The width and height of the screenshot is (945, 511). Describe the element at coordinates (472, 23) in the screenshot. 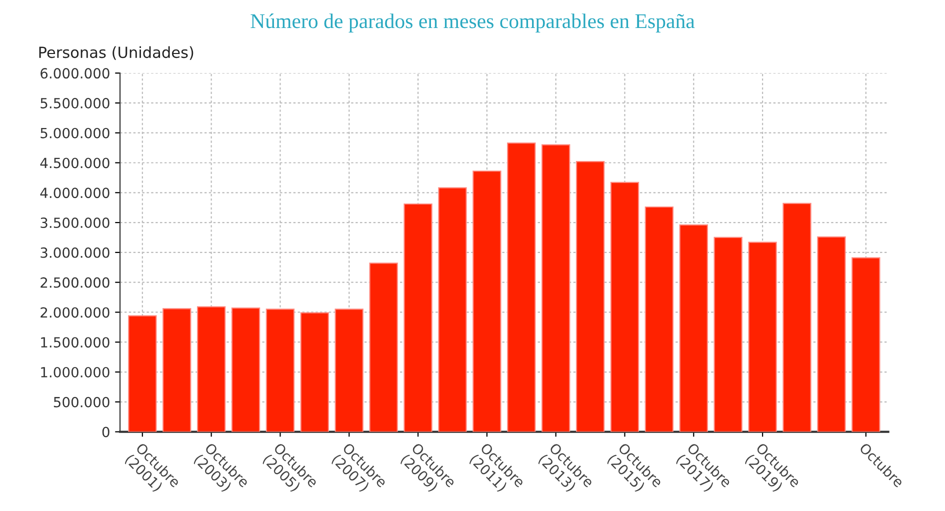

I see `chart-title: Número de parados en meses comparables en España` at that location.